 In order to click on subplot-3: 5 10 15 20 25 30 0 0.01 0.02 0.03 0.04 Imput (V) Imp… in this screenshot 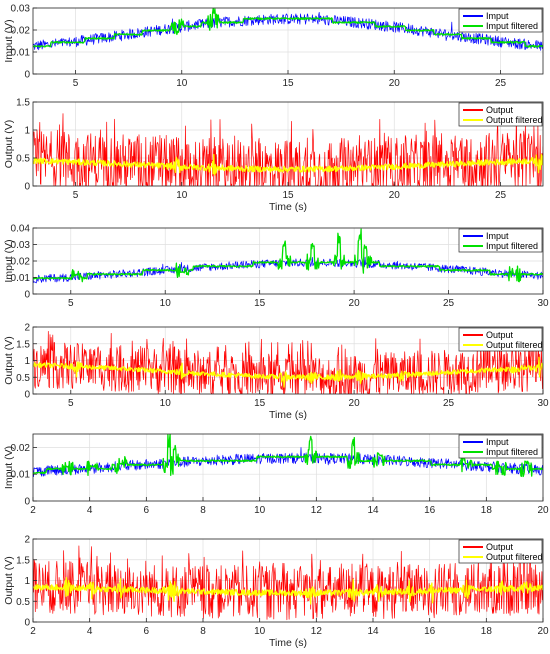, I will do `click(276, 267)`.